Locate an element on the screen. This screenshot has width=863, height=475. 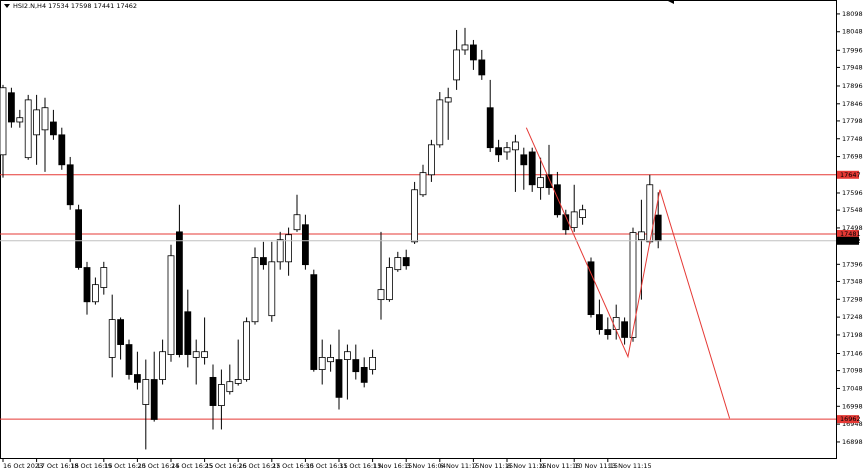
y-tick-label: 17548 is located at coordinates (852, 210).